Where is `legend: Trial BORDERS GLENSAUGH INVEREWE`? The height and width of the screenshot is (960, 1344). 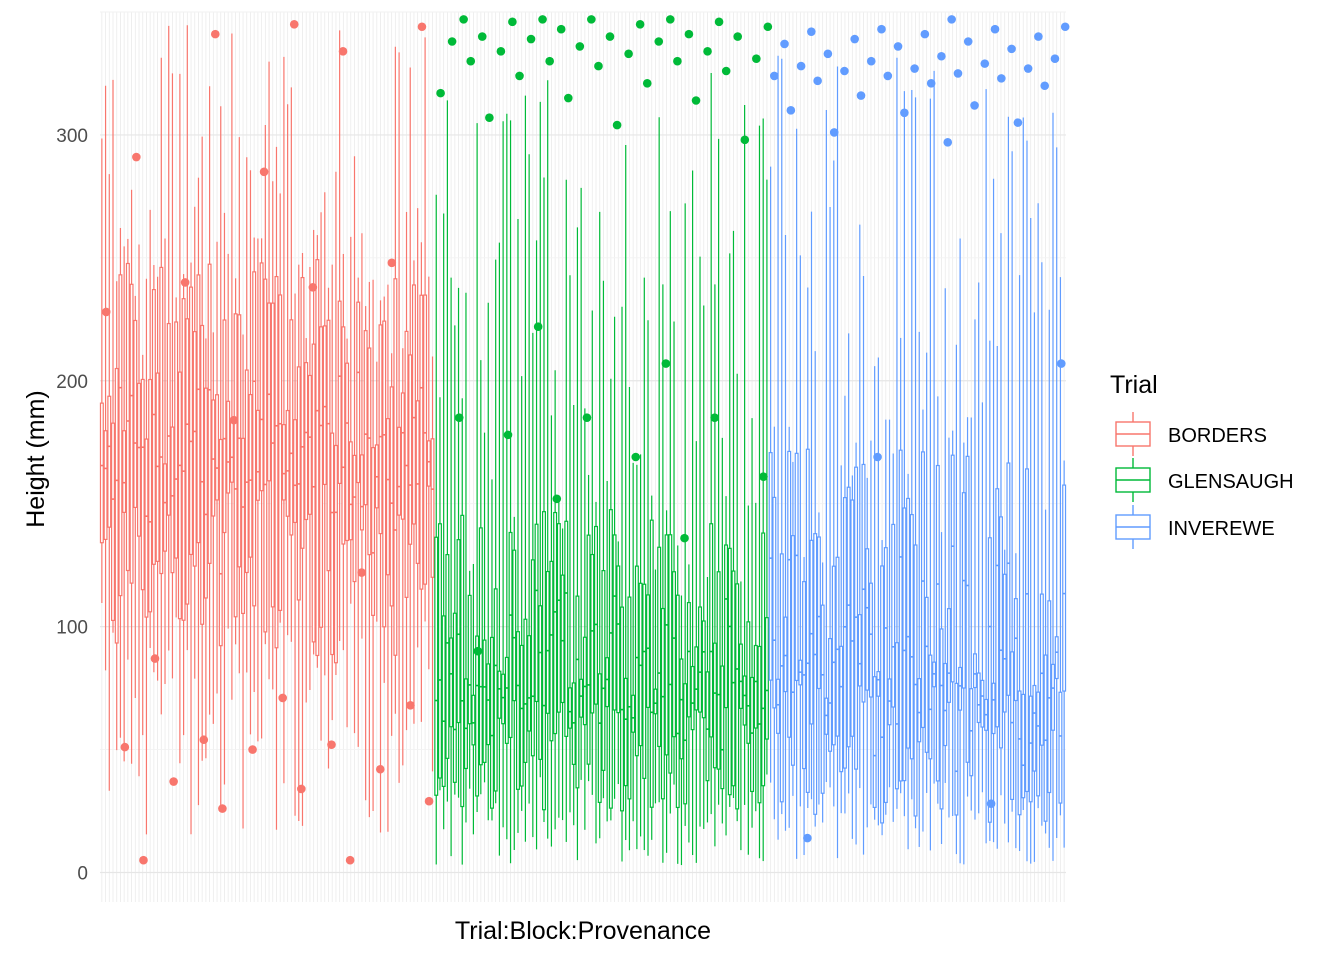 legend: Trial BORDERS GLENSAUGH INVEREWE is located at coordinates (1202, 460).